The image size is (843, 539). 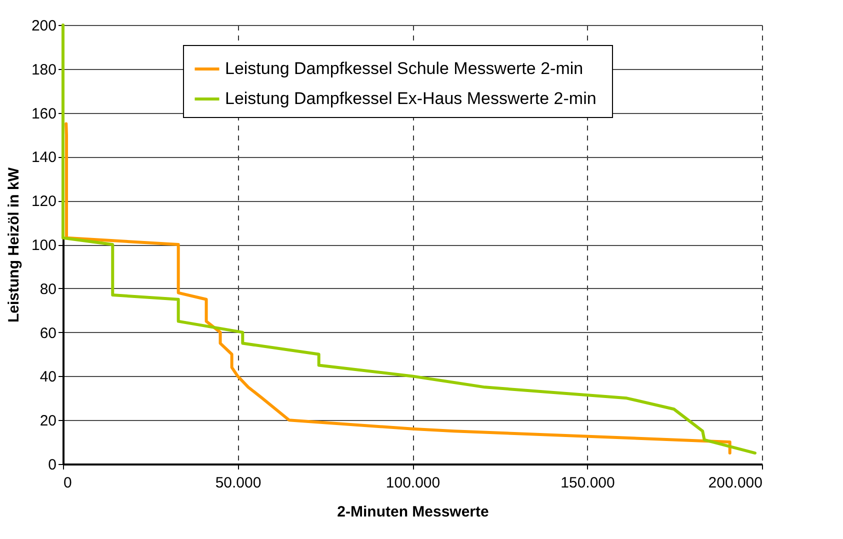 What do you see at coordinates (587, 483) in the screenshot?
I see `x-tick-label: 150.000` at bounding box center [587, 483].